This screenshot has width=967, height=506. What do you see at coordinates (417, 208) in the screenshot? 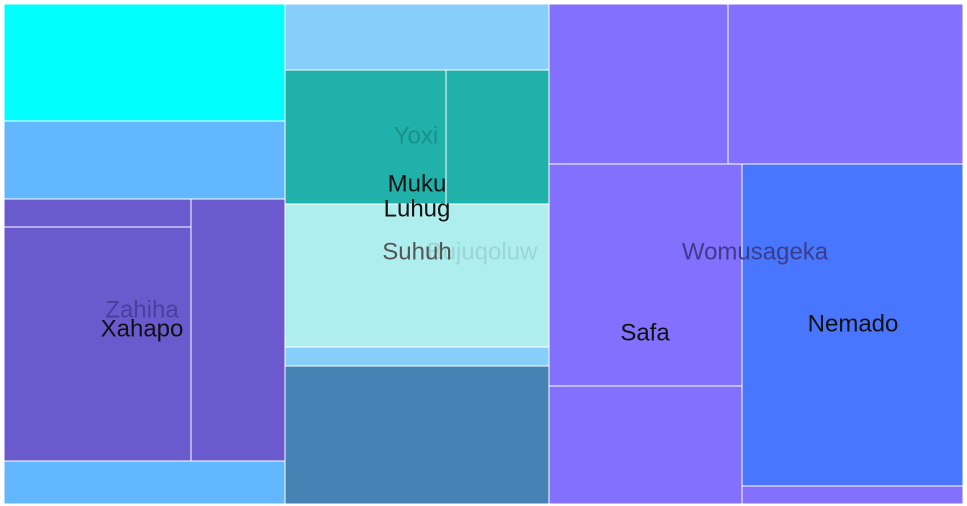
I see `treemap-tile-label: Luhug` at bounding box center [417, 208].